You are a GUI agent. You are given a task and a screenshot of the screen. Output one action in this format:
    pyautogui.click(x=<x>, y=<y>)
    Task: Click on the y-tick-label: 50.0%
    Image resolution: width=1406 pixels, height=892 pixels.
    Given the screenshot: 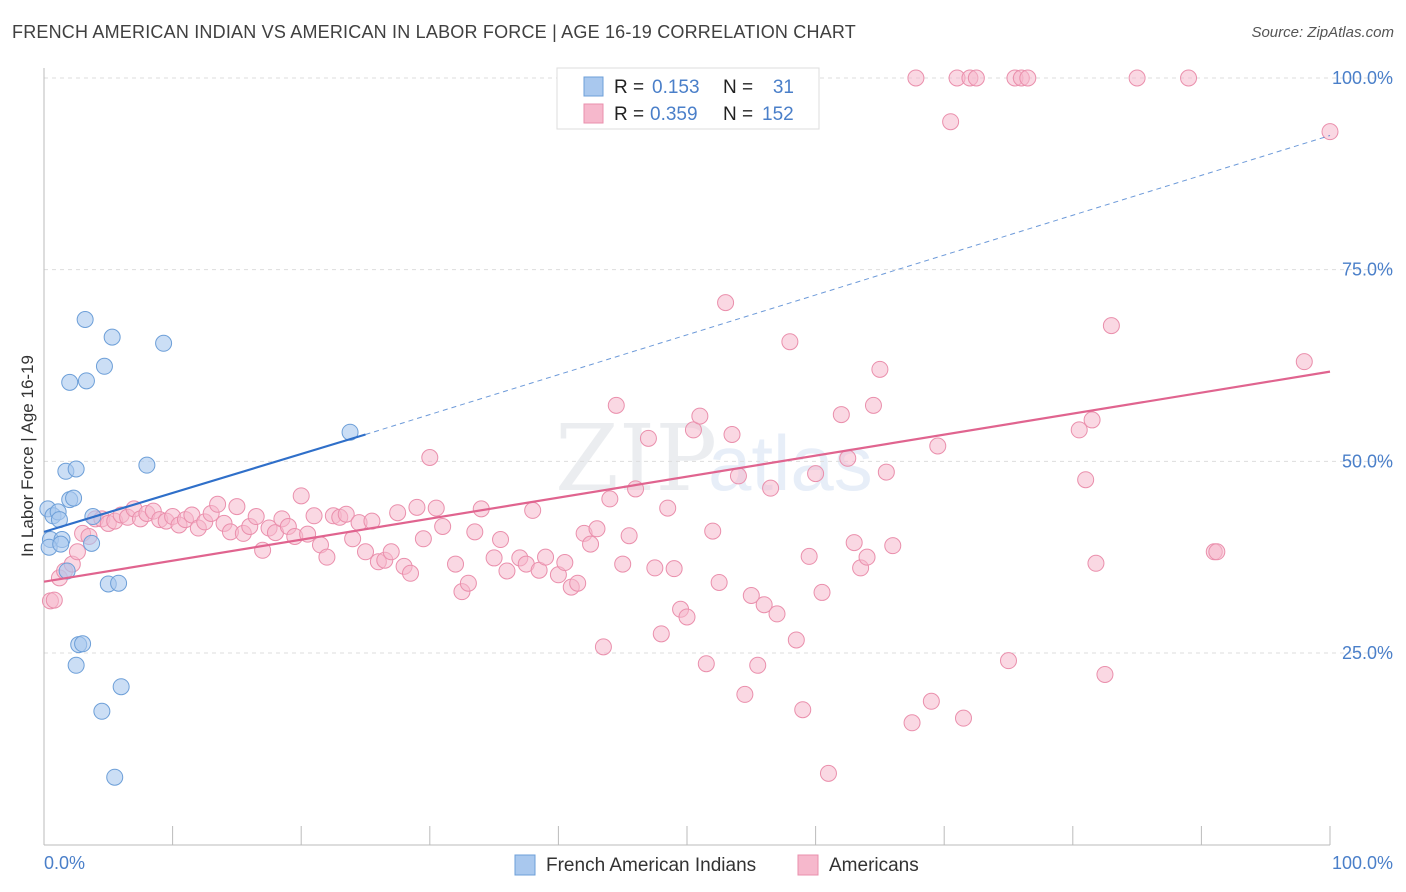 What is the action you would take?
    pyautogui.click(x=1367, y=461)
    